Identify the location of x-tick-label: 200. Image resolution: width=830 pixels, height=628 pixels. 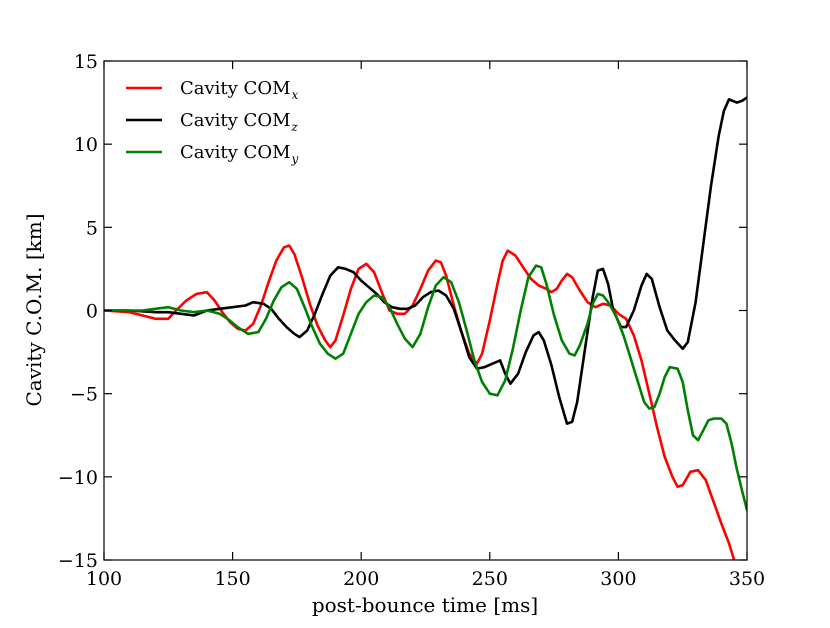
(361, 579).